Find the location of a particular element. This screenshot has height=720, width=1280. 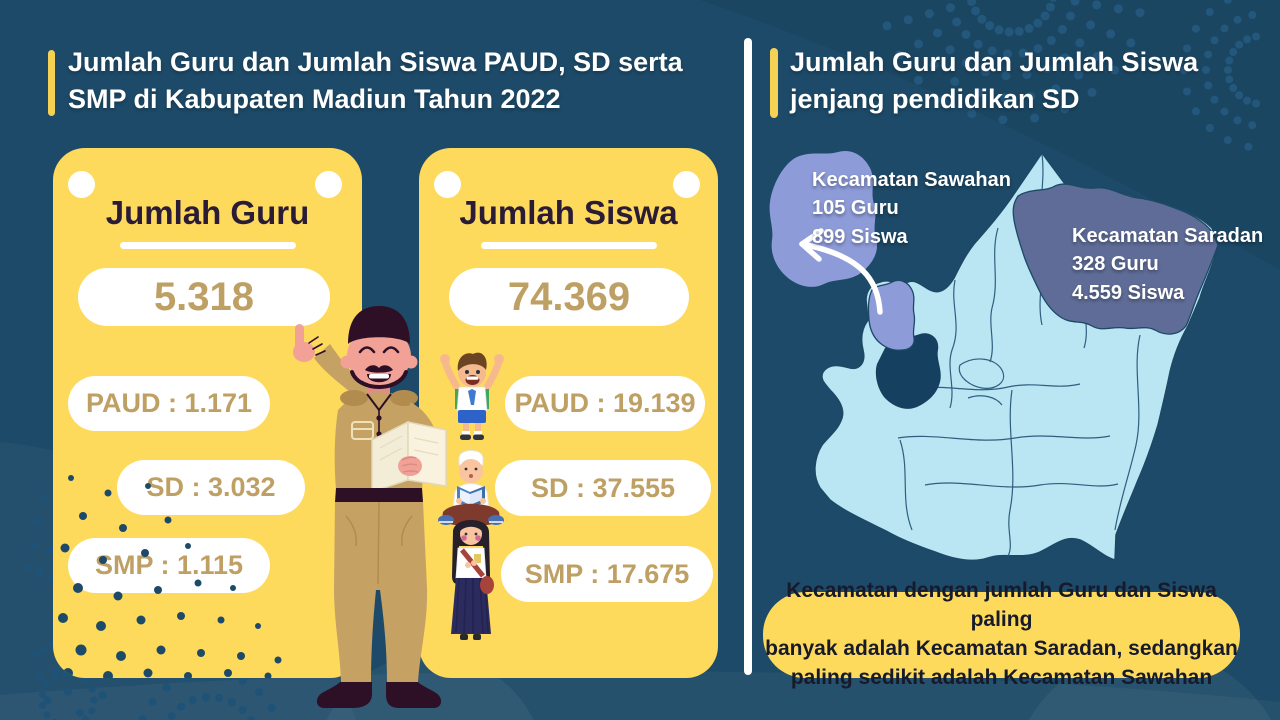

guru-card-underline is located at coordinates (207, 245).